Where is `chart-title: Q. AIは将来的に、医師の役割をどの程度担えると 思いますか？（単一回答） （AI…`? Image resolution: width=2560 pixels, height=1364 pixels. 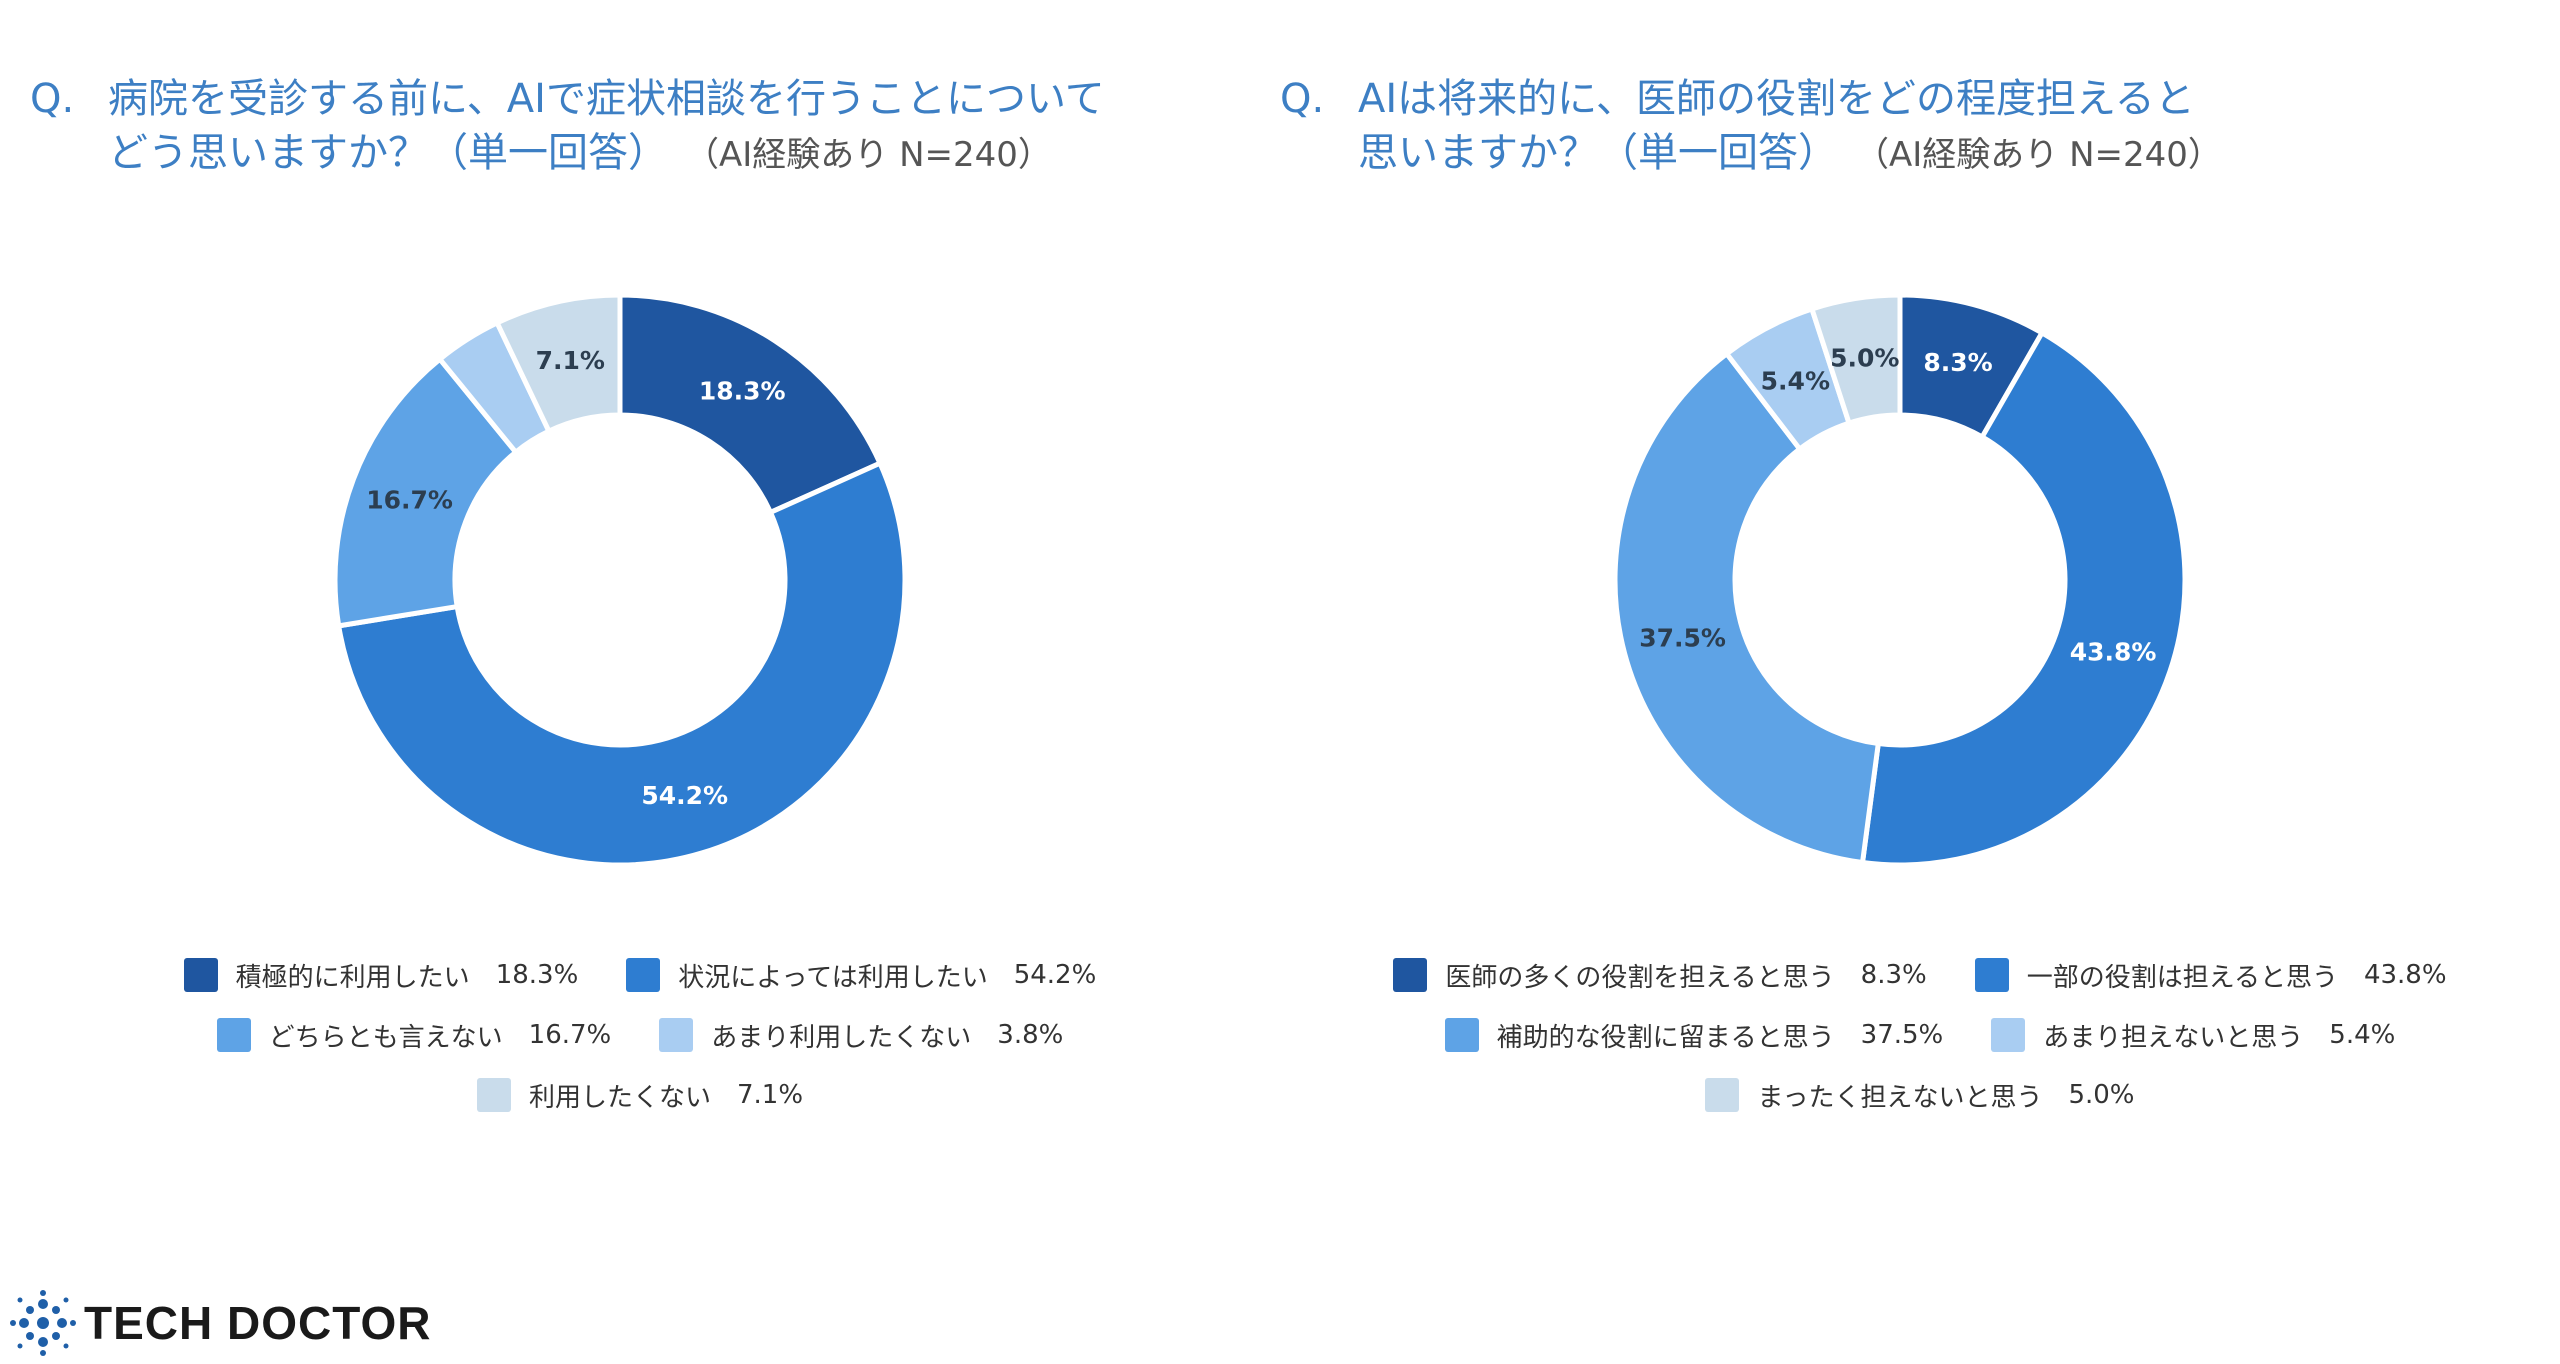
chart-title: Q. AIは将来的に、医師の役割をどの程度担えると 思いますか？（単一回答） （AI… is located at coordinates (1900, 127).